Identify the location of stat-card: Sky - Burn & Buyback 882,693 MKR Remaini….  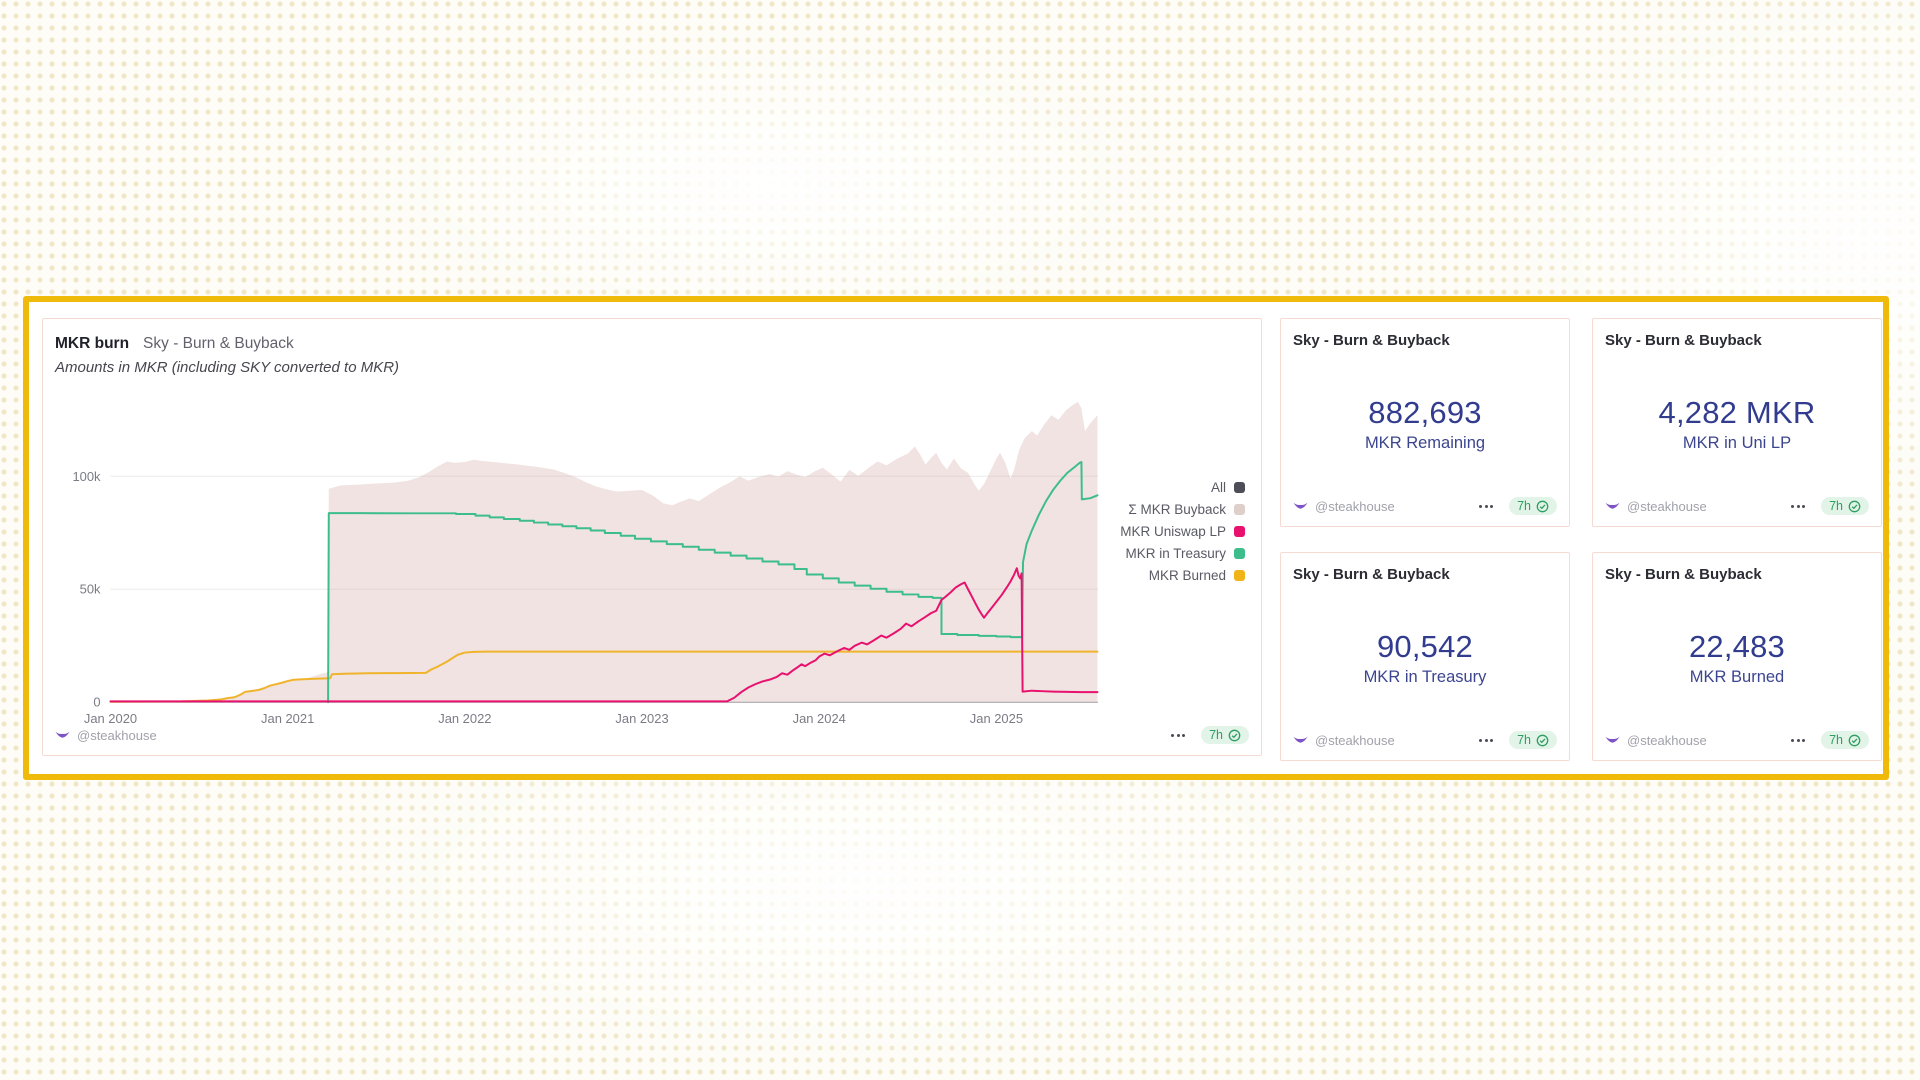
(1425, 422).